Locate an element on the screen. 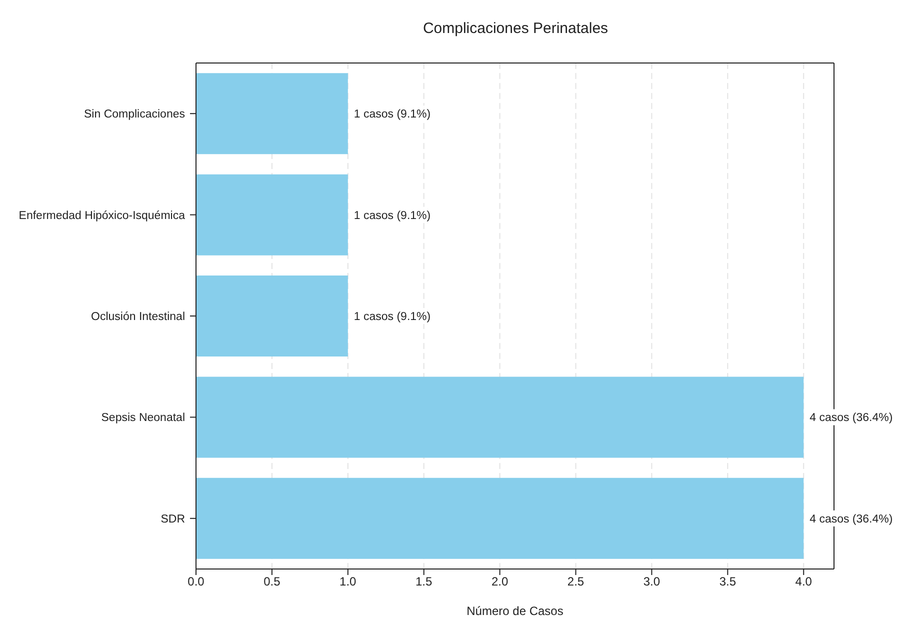 This screenshot has width=901, height=629. x-tick-label: 3.5 is located at coordinates (727, 581).